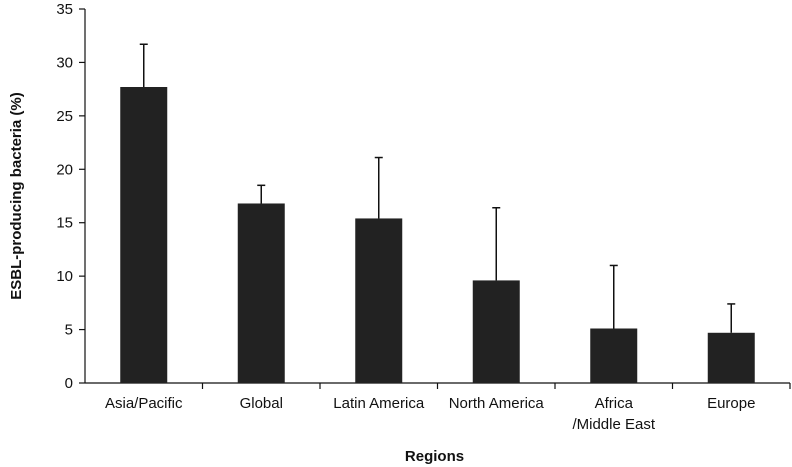  Describe the element at coordinates (69, 383) in the screenshot. I see `y-tick-label: 0` at that location.